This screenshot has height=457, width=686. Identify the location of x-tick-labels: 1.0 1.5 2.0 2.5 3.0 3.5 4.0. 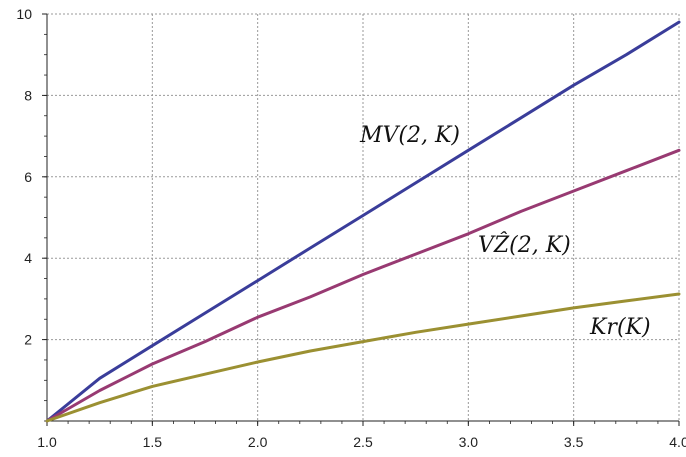
(361, 442).